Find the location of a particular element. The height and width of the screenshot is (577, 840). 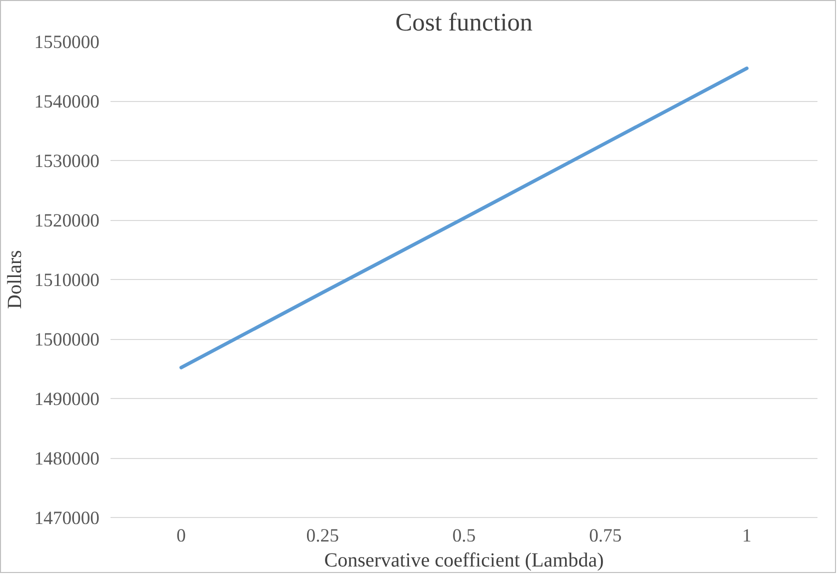

y-tick-label: 1490000 is located at coordinates (67, 399).